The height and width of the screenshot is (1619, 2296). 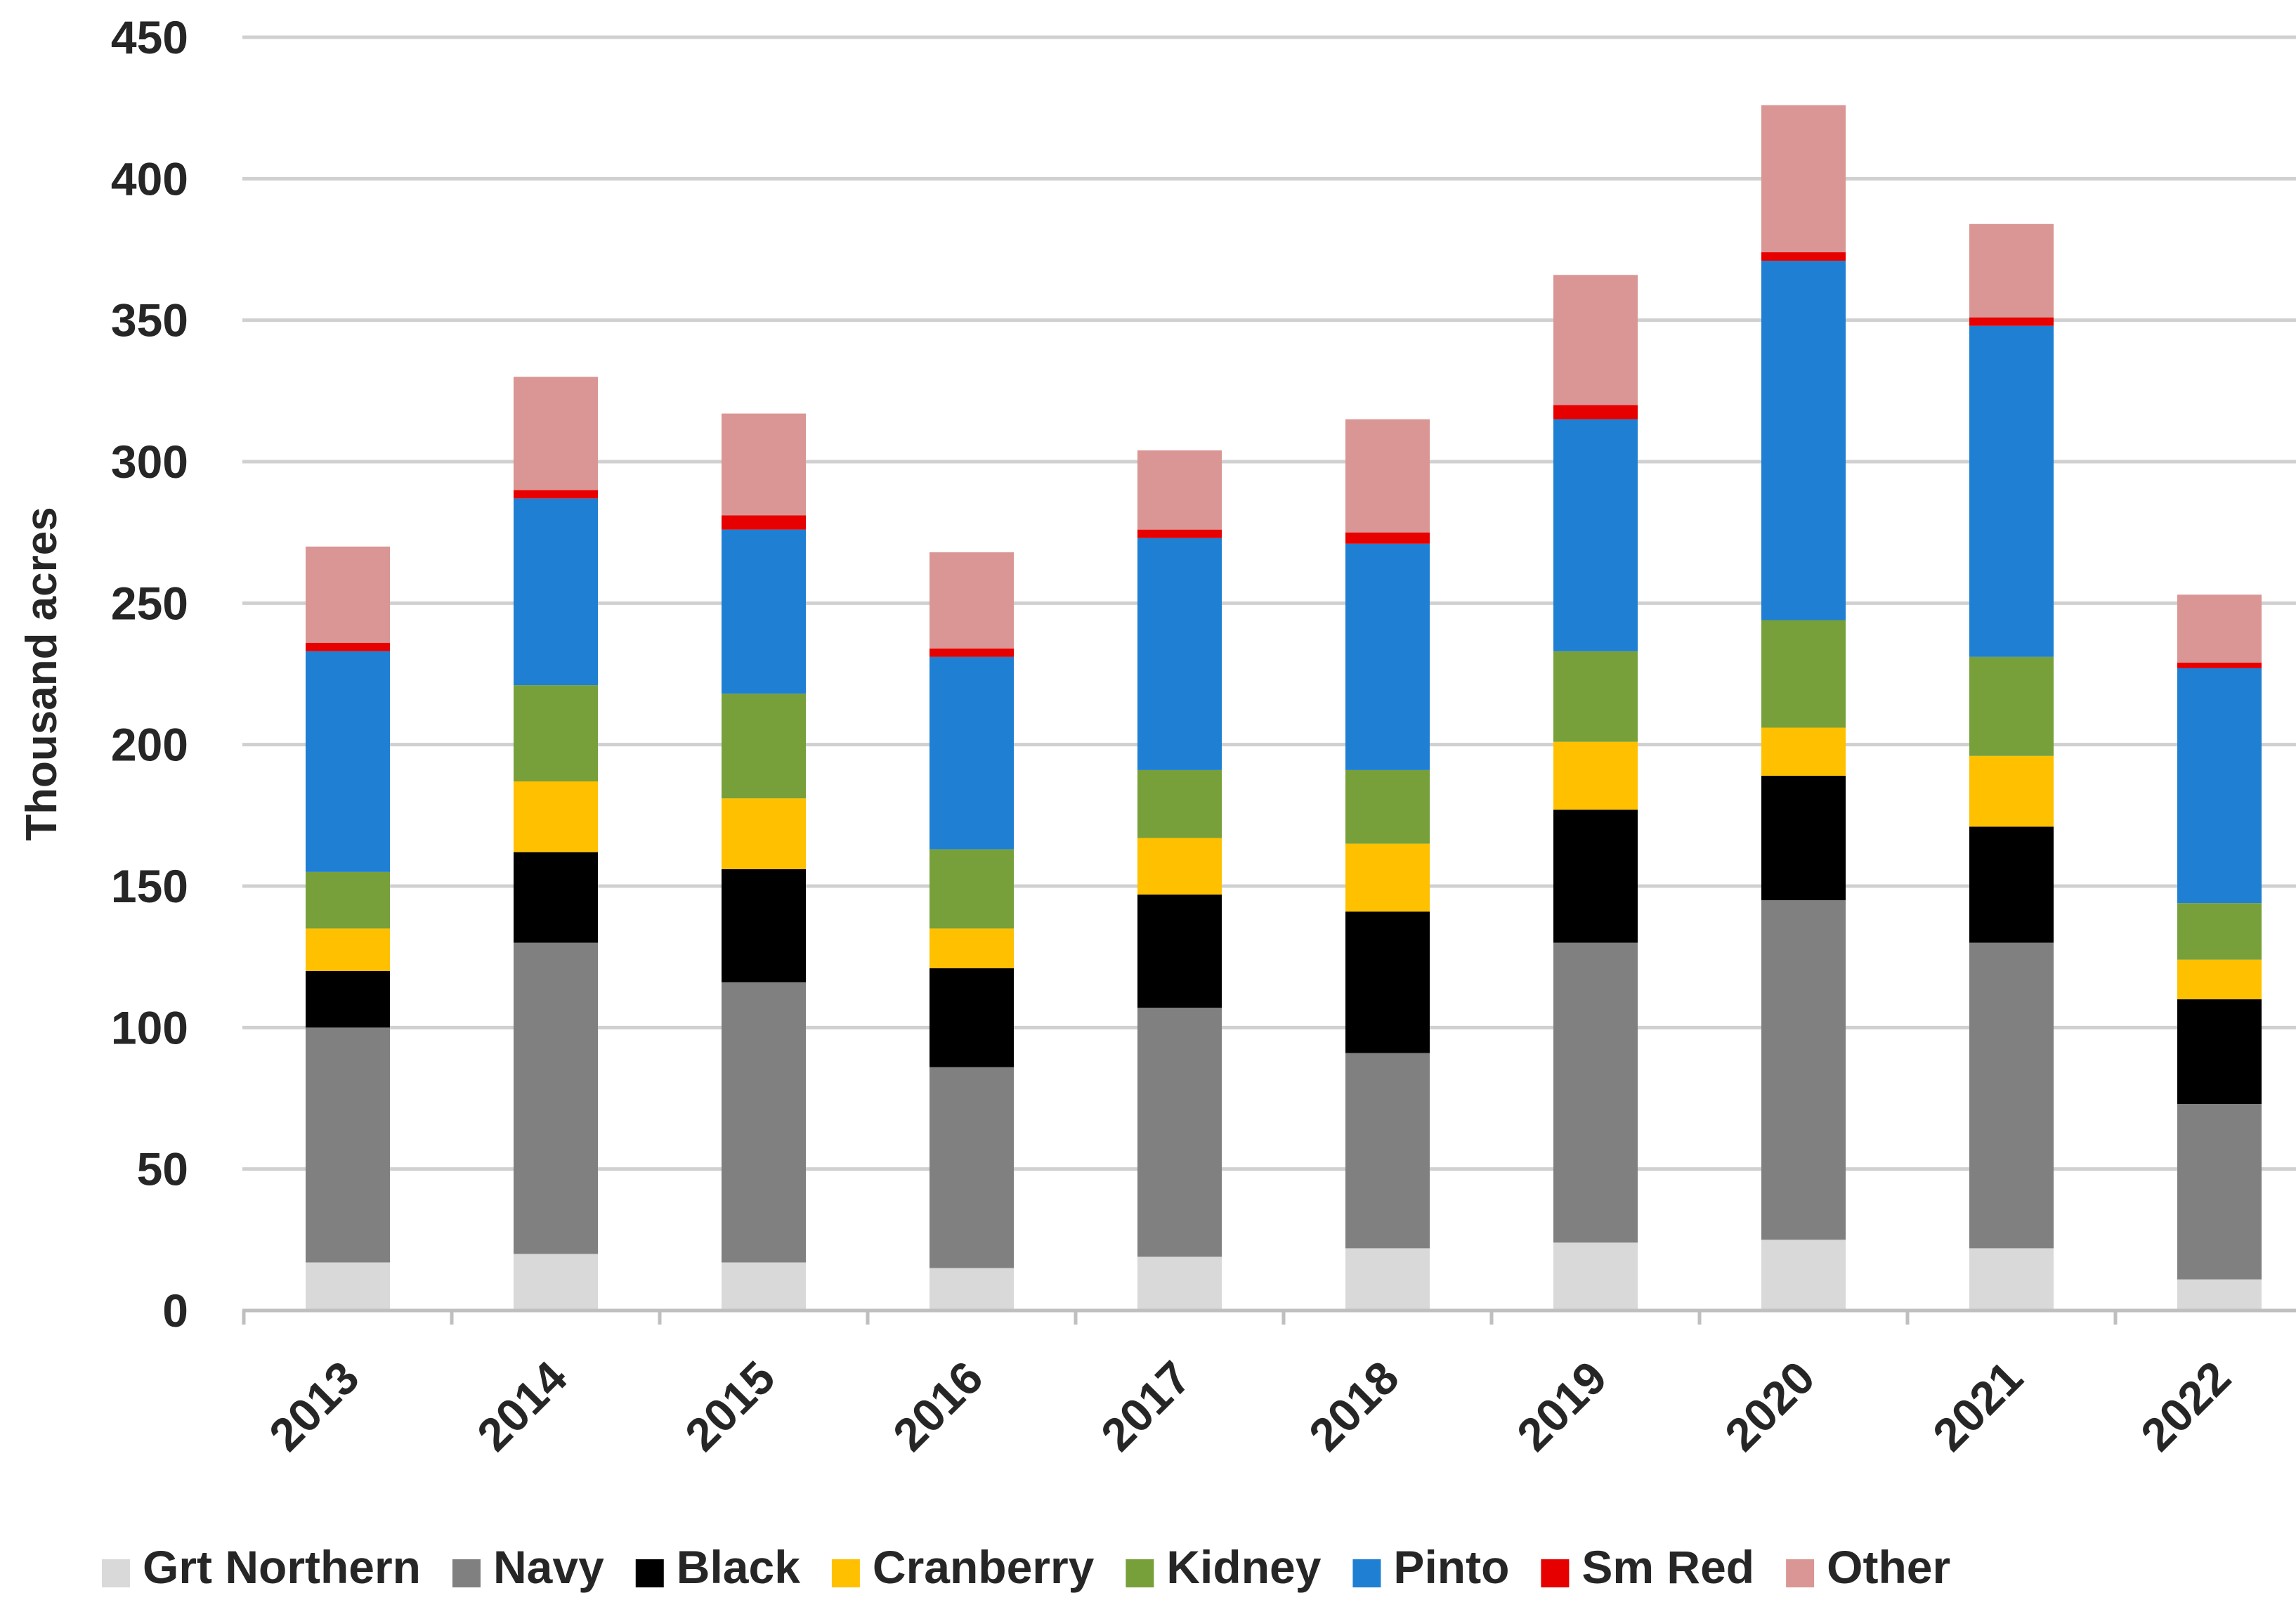 What do you see at coordinates (548, 1567) in the screenshot?
I see `legend-label-navy: Navy` at bounding box center [548, 1567].